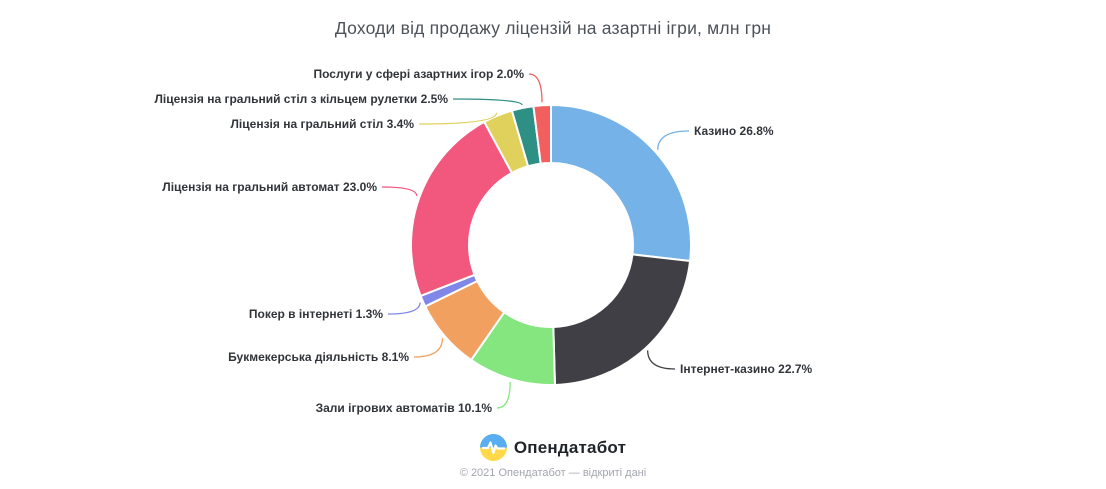 This screenshot has height=489, width=1106. Describe the element at coordinates (418, 74) in the screenshot. I see `slice-label-8: Послуги у сфері азартних ігор 2.0%` at that location.